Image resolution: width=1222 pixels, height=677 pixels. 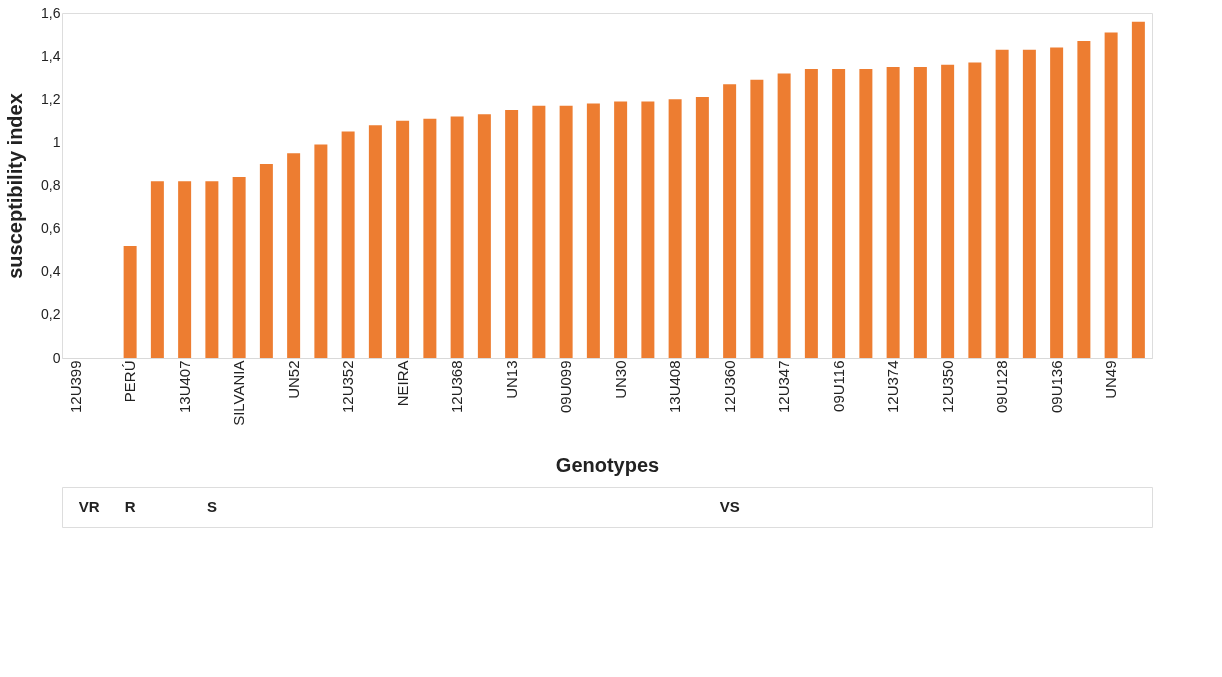 I want to click on x-tick-label: UN52, so click(x=293, y=379).